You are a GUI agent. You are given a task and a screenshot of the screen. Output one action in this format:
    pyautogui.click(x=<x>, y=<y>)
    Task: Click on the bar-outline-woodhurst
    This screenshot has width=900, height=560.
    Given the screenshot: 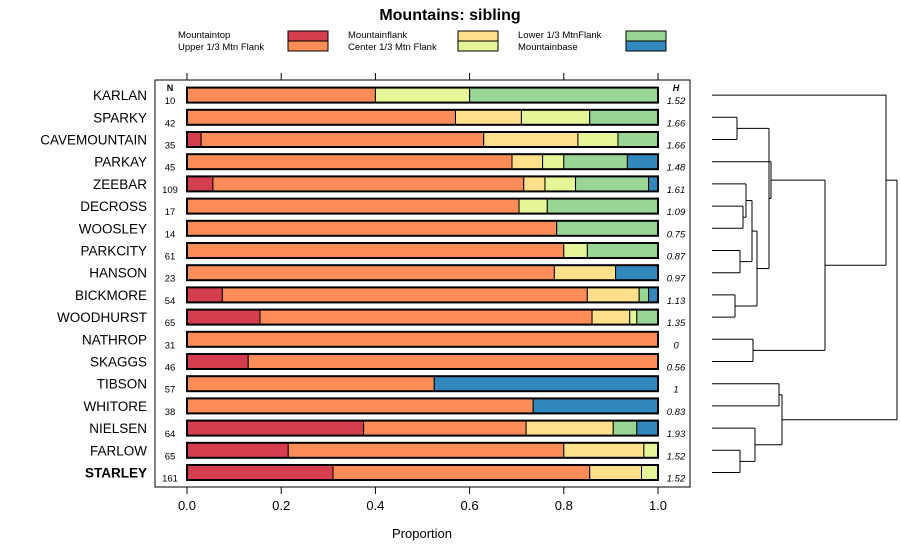 What is the action you would take?
    pyautogui.click(x=422, y=317)
    